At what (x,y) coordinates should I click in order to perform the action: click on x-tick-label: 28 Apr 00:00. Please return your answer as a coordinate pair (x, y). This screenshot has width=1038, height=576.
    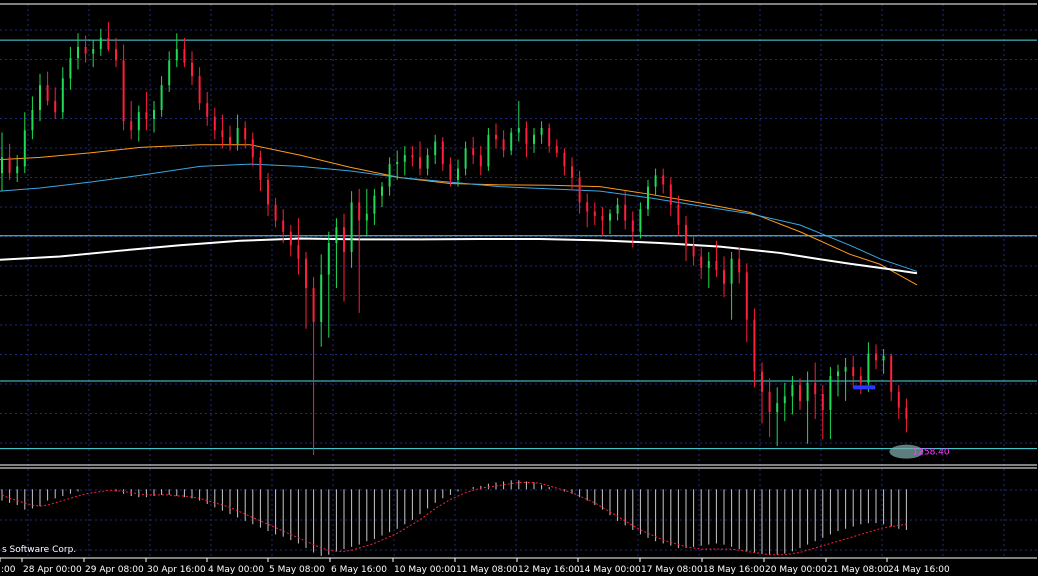
    Looking at the image, I should click on (52, 570).